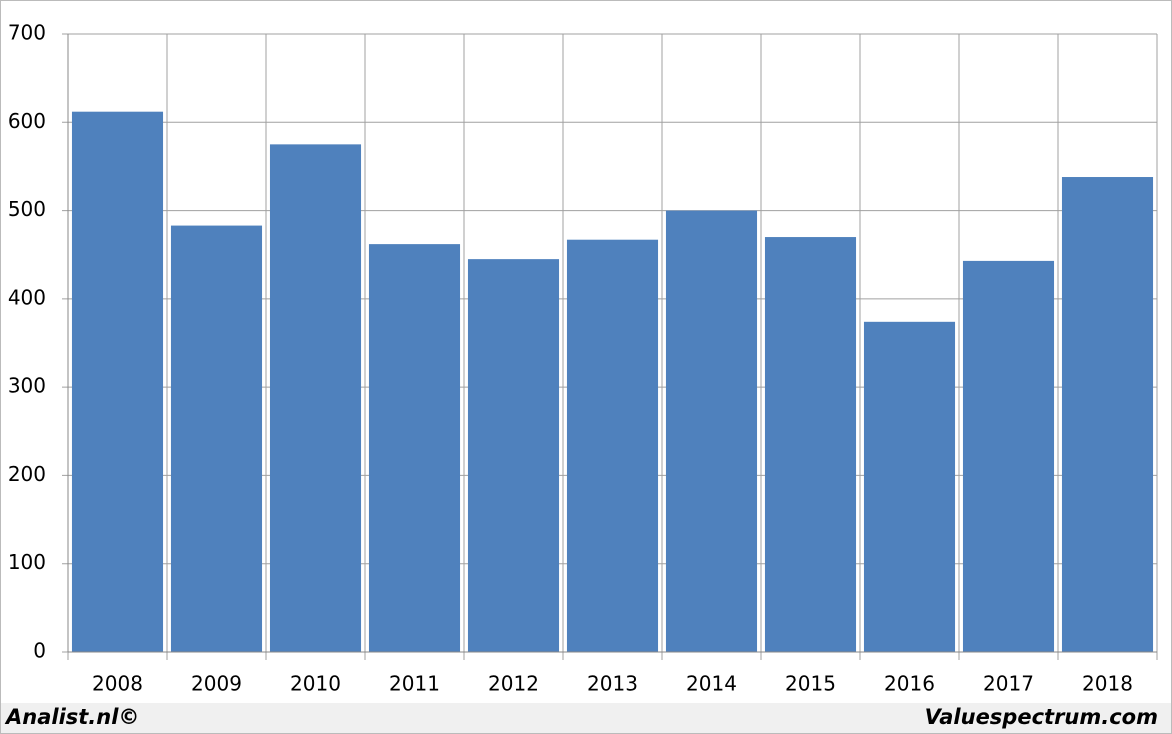 Image resolution: width=1172 pixels, height=734 pixels. Describe the element at coordinates (27, 474) in the screenshot. I see `y-tick-label: 200` at that location.